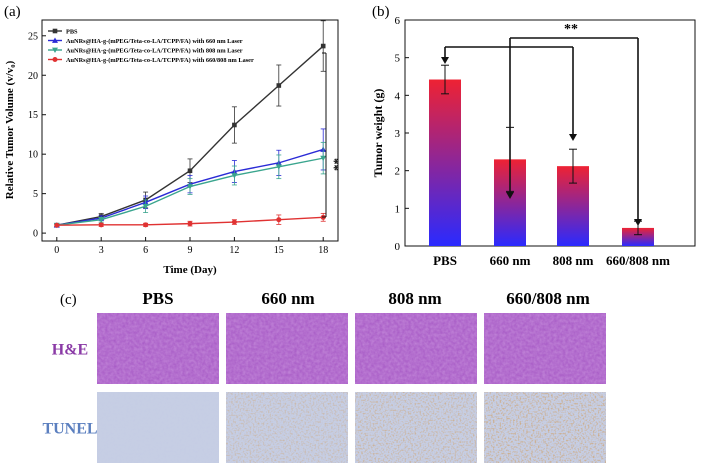 This screenshot has width=705, height=463. I want to click on chart-a-y-tick-label: 5, so click(35, 194).